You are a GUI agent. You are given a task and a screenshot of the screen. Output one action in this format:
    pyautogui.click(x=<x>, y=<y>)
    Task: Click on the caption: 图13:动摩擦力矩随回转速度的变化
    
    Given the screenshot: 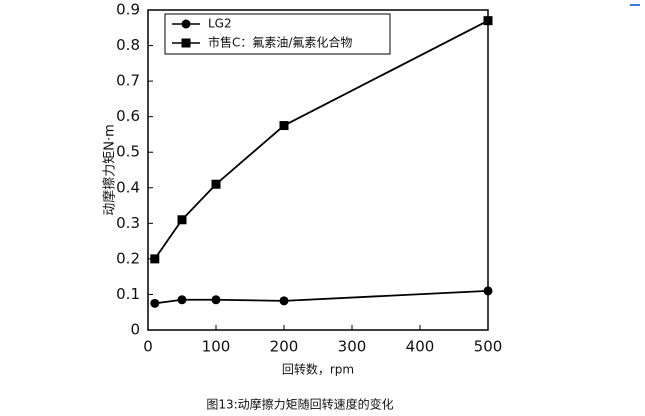 What is the action you would take?
    pyautogui.click(x=299, y=404)
    